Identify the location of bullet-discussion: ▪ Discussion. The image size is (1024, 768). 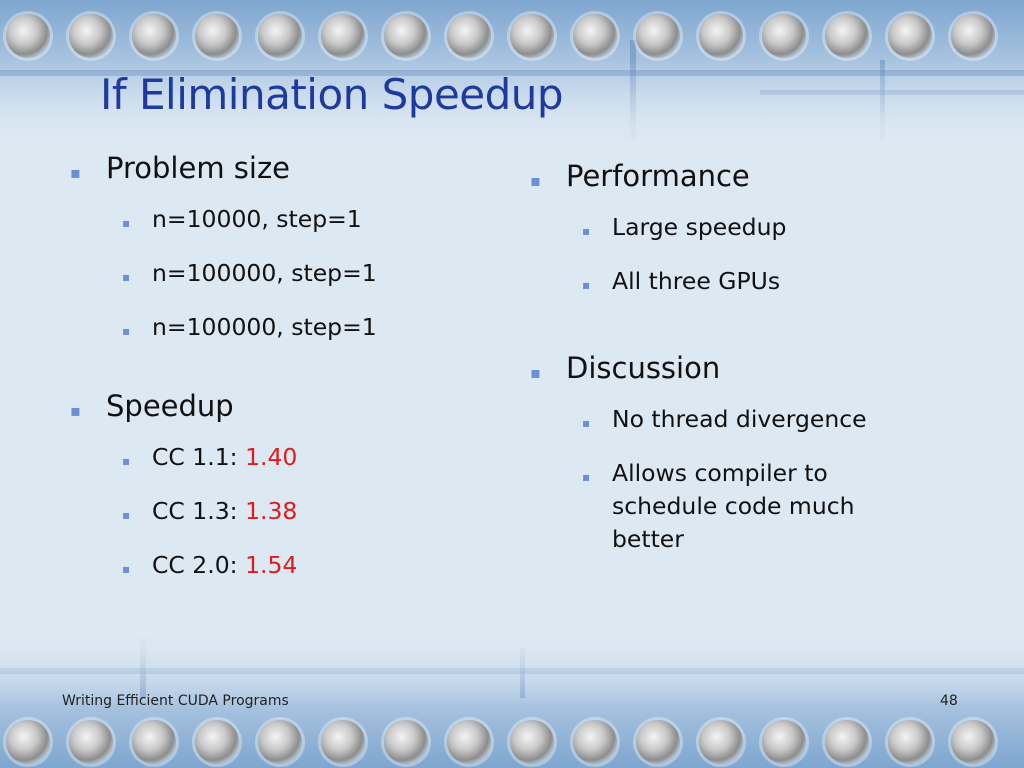
(750, 370).